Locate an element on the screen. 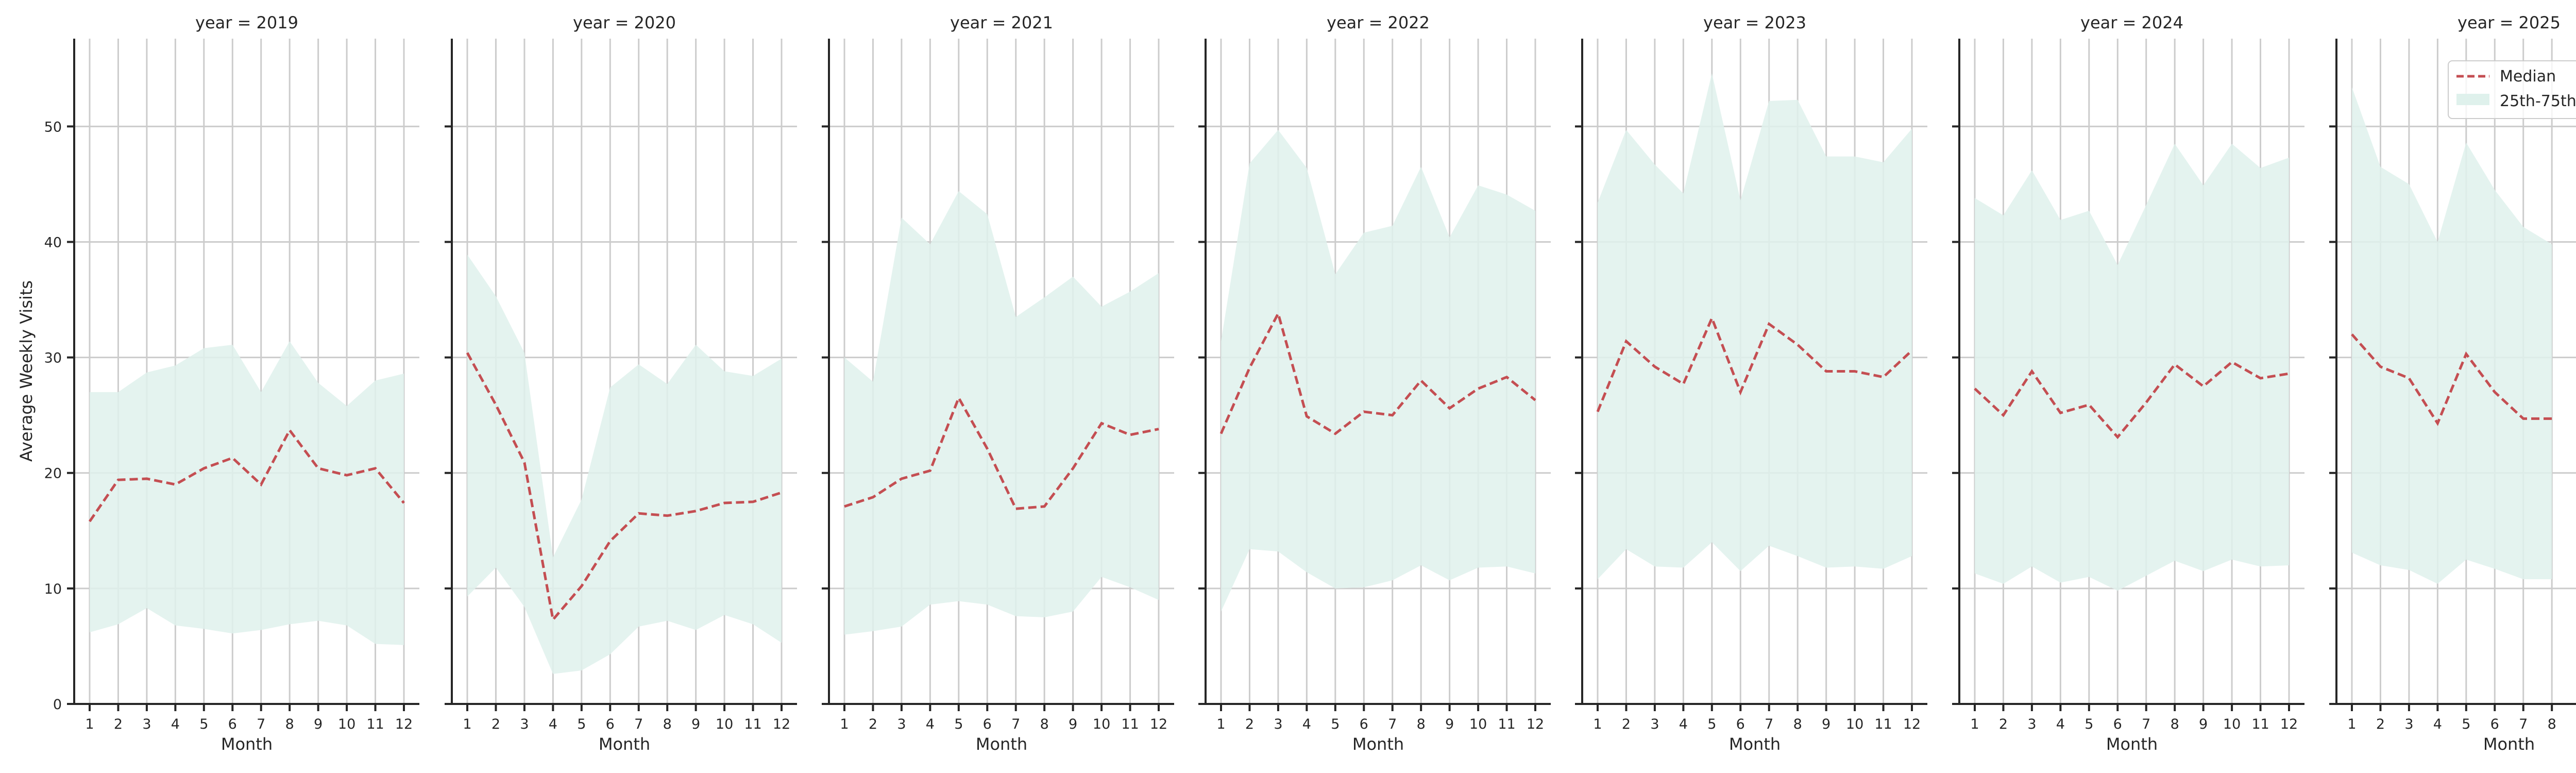 This screenshot has width=2576, height=773. y-tick-label: 30 is located at coordinates (53, 358).